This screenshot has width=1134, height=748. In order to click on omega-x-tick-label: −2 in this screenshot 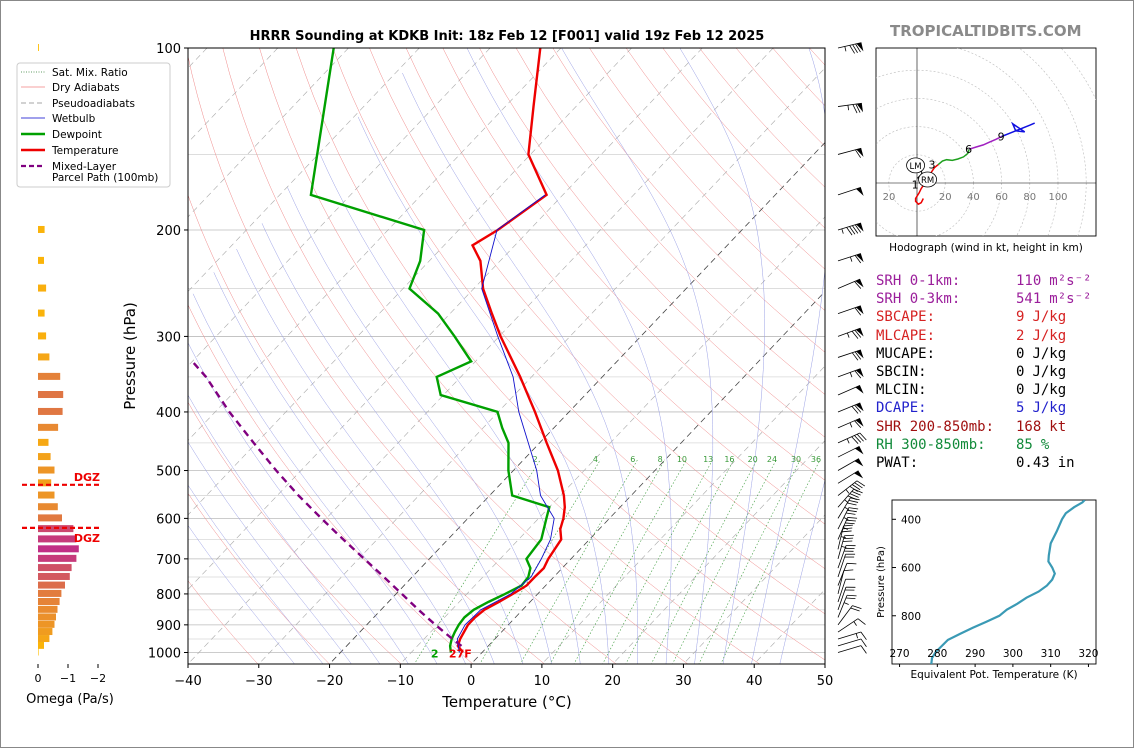, I will do `click(98, 678)`.